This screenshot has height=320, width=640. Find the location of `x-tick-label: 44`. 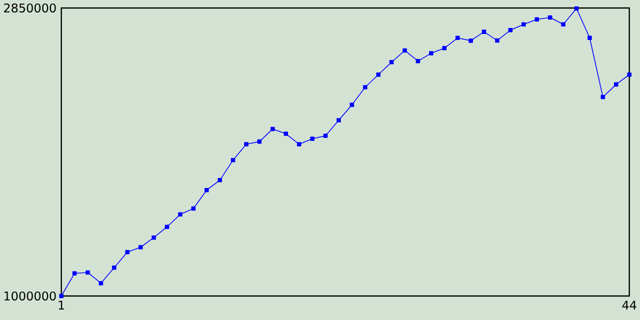

x-tick-label: 44 is located at coordinates (629, 305).